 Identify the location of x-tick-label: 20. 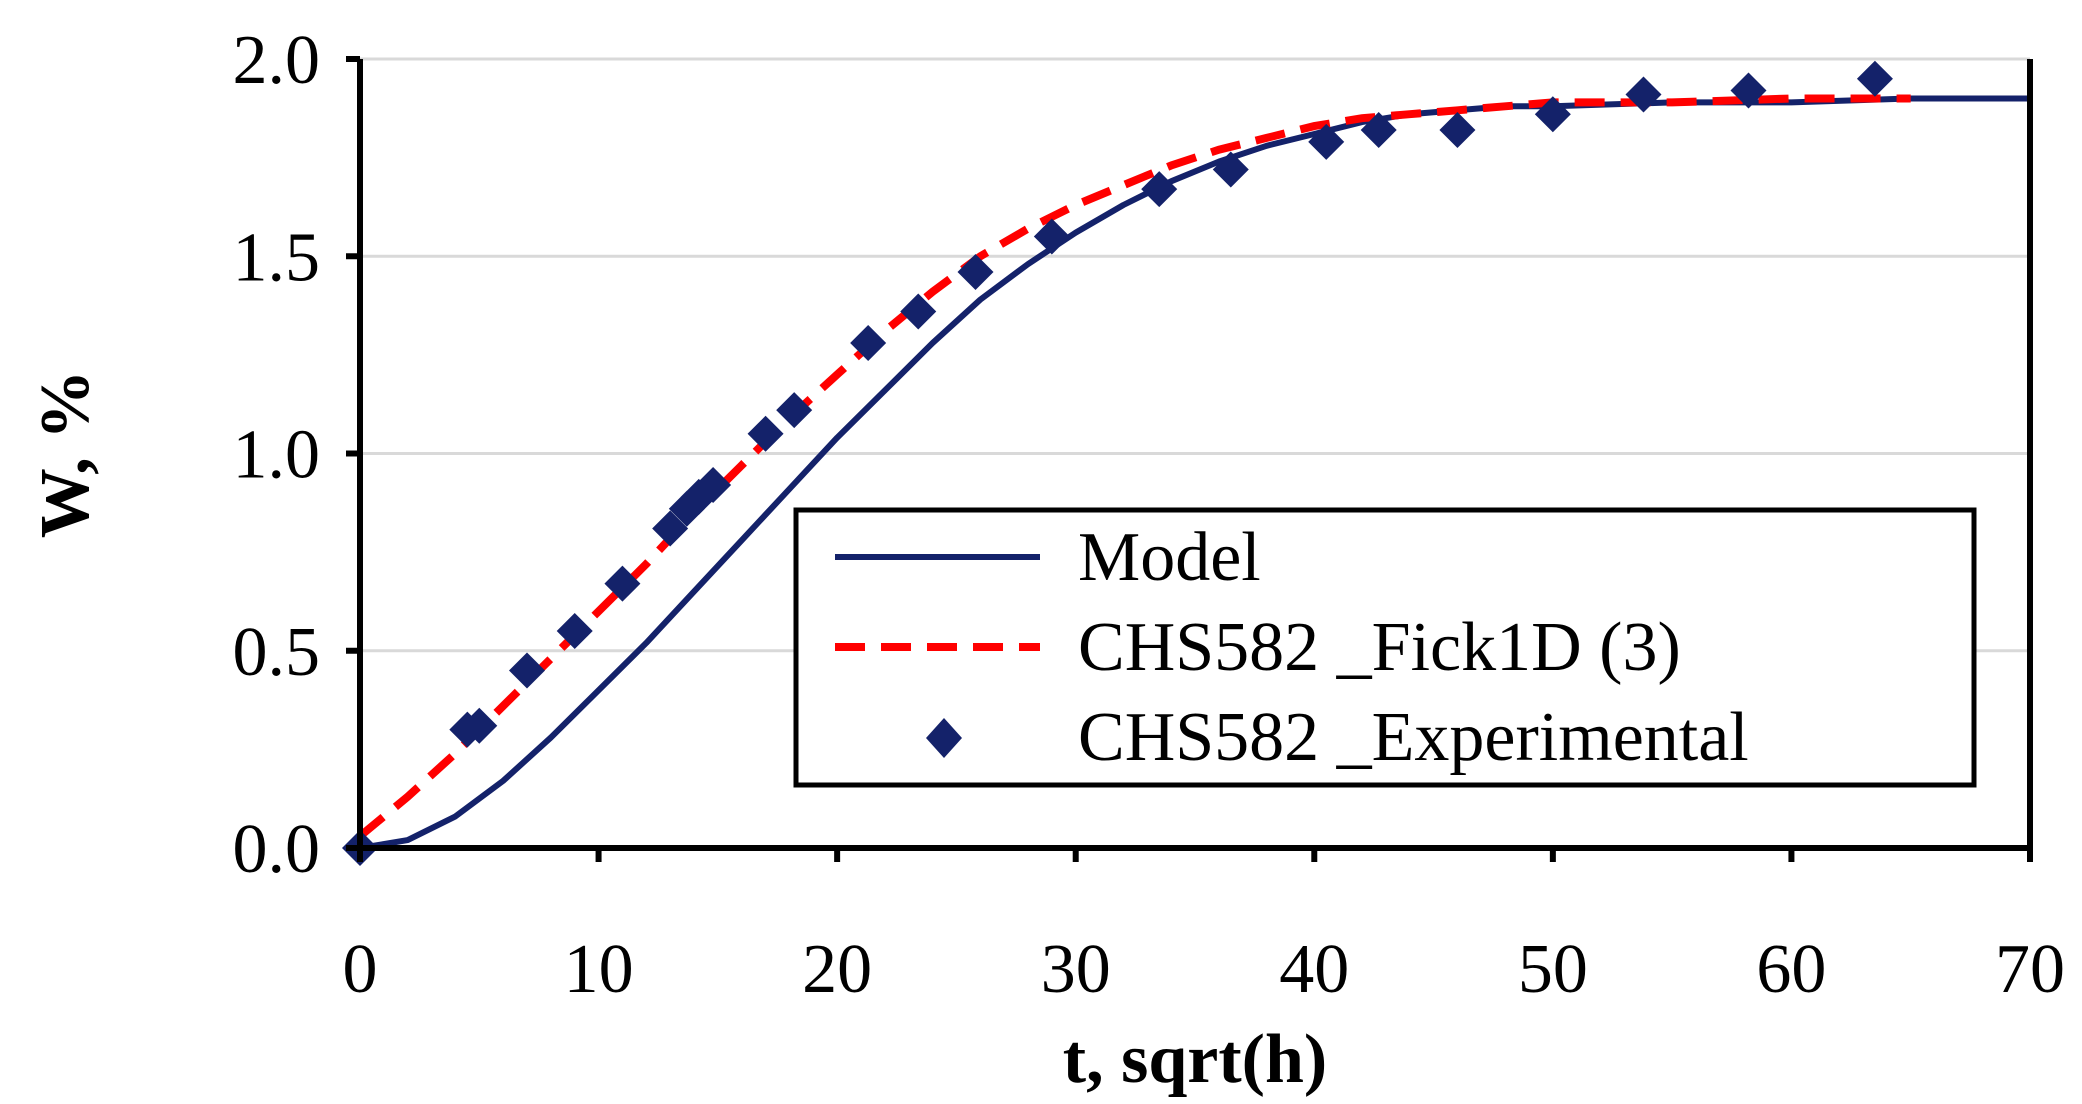
(837, 969).